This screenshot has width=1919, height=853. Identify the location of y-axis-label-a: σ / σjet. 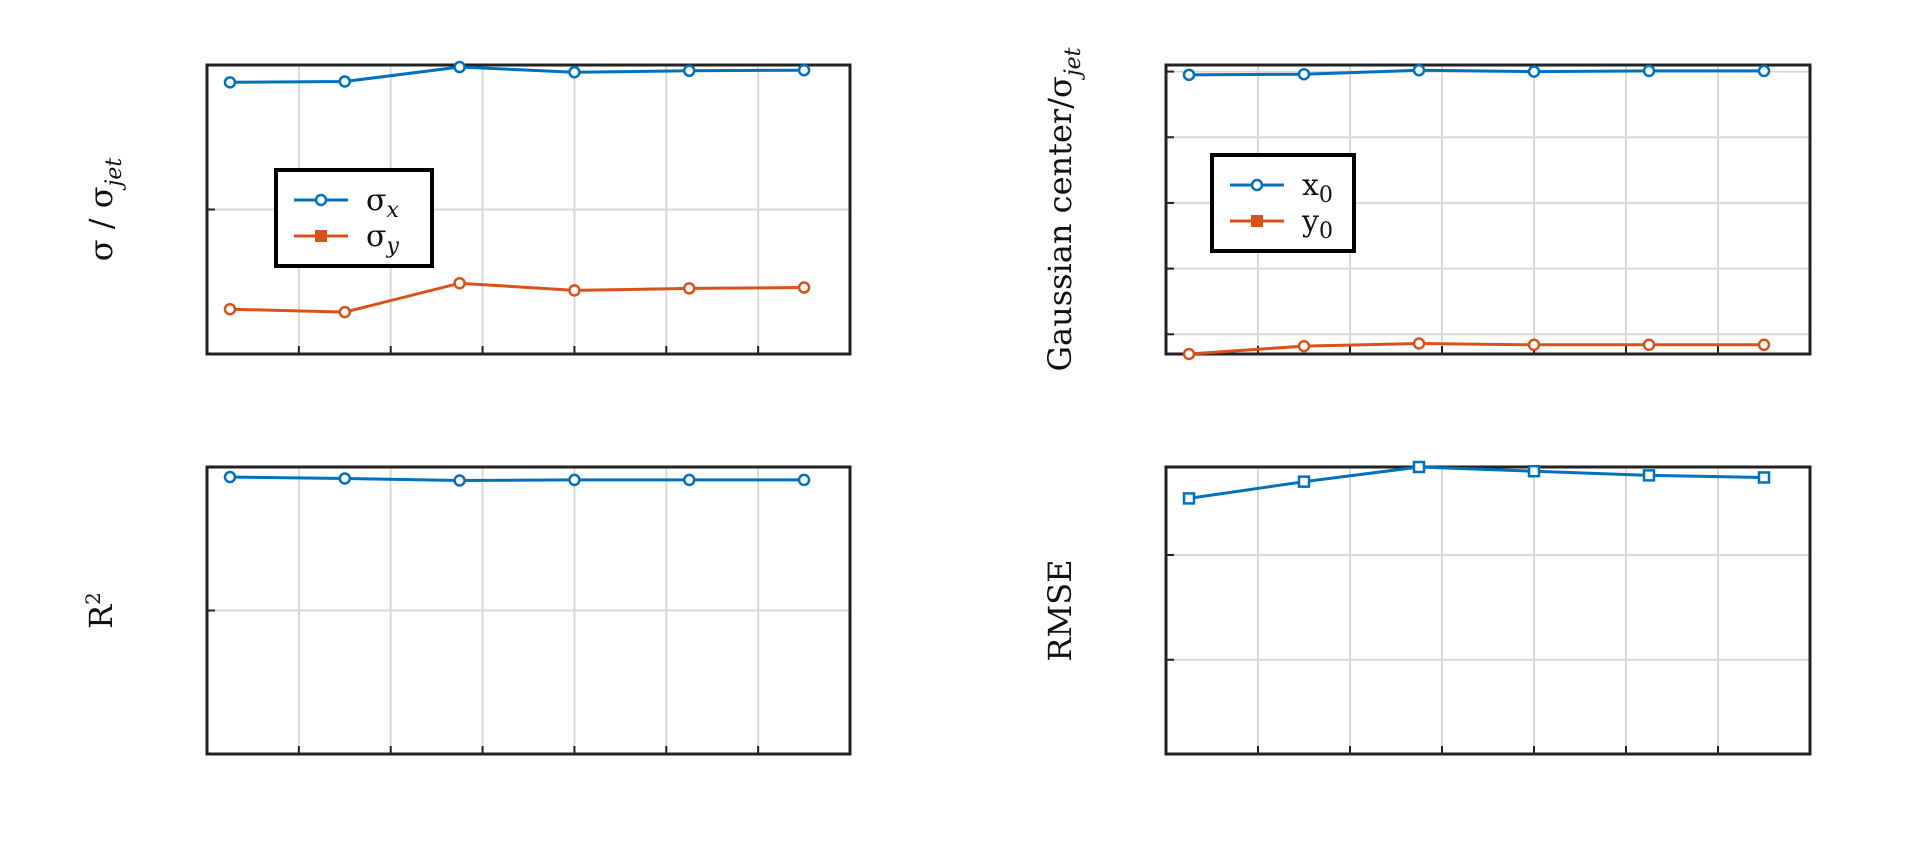
(104, 210).